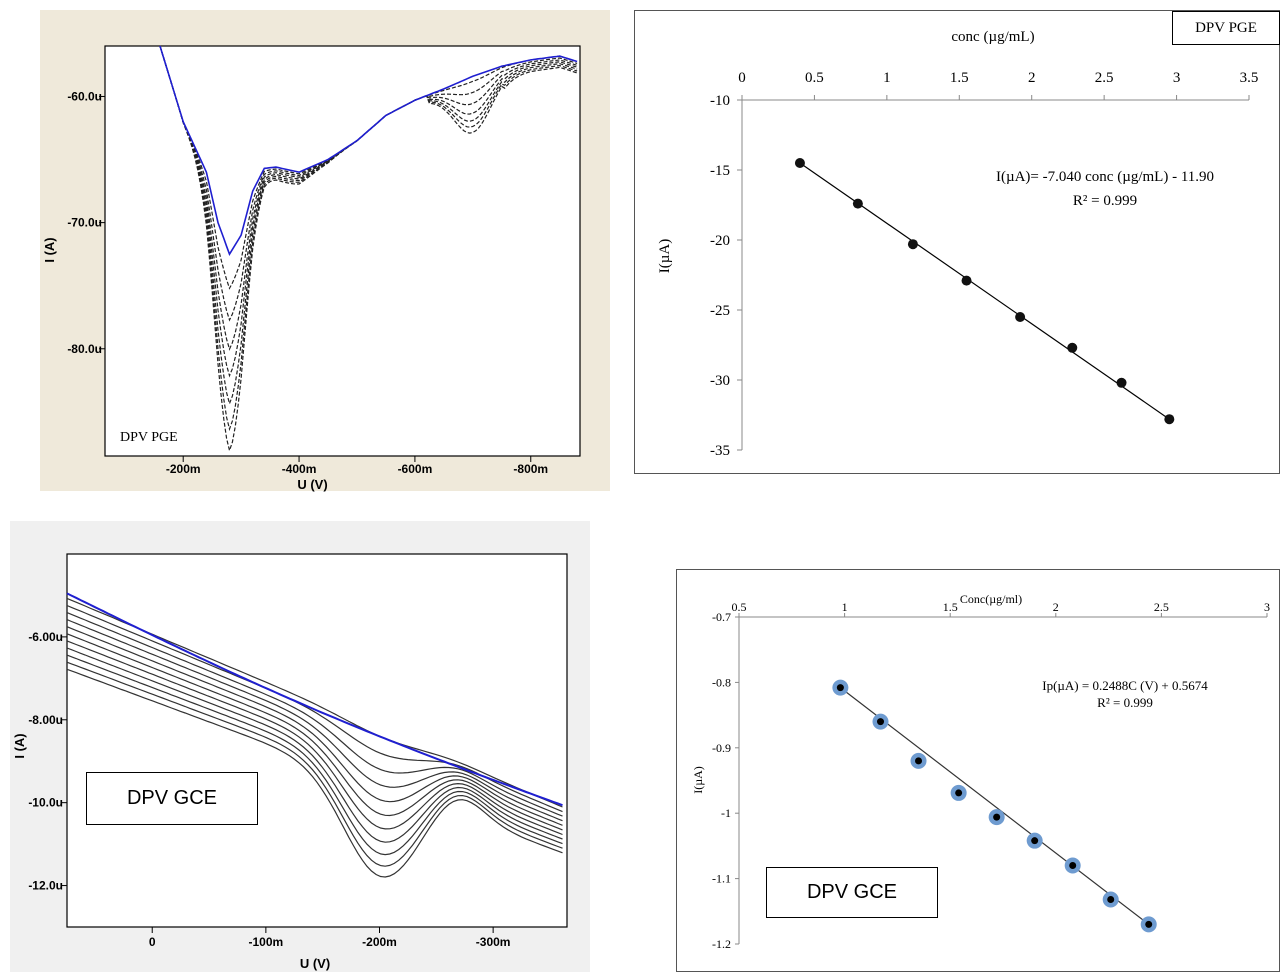  I want to click on gce-cal-x-tick-label: 0.5, so click(739, 607).